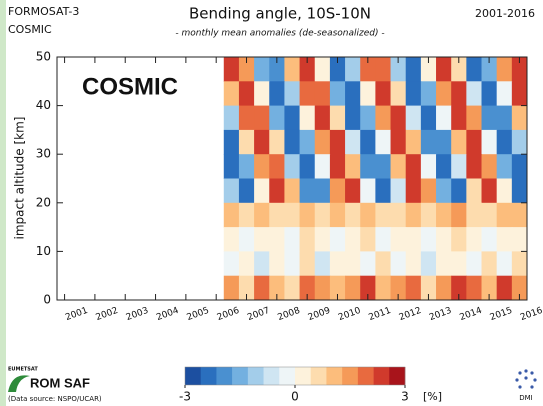 The image size is (543, 406). What do you see at coordinates (43, 202) in the screenshot?
I see `y-tick-label: 20` at bounding box center [43, 202].